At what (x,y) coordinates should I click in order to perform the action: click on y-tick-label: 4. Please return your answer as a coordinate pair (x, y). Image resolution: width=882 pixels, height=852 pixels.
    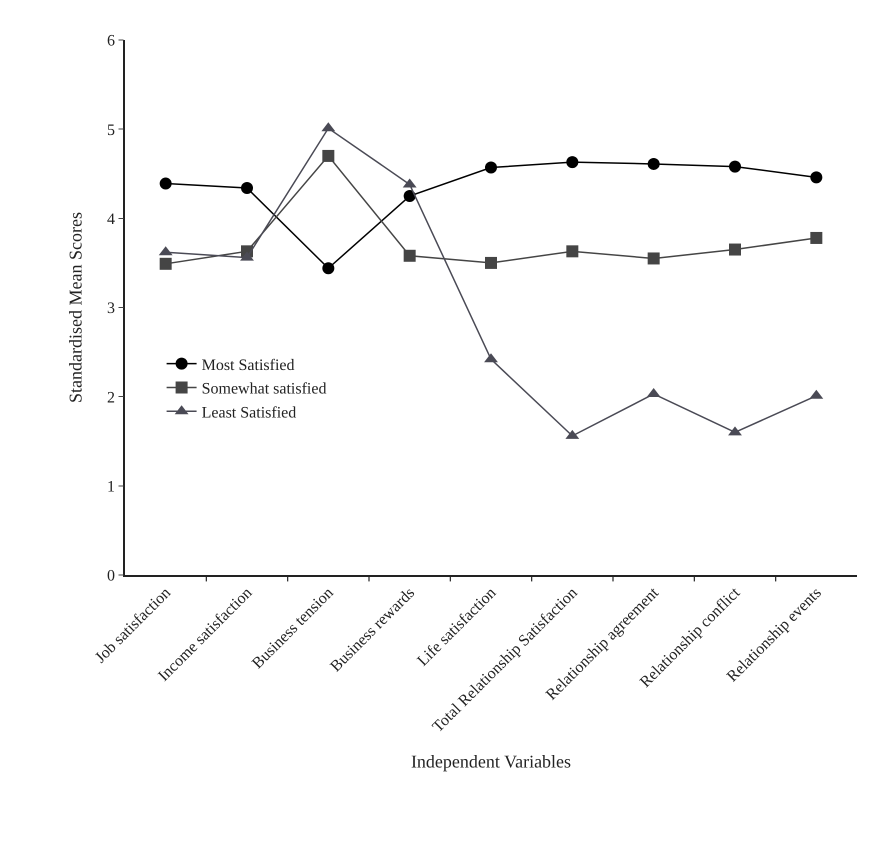
    Looking at the image, I should click on (111, 219).